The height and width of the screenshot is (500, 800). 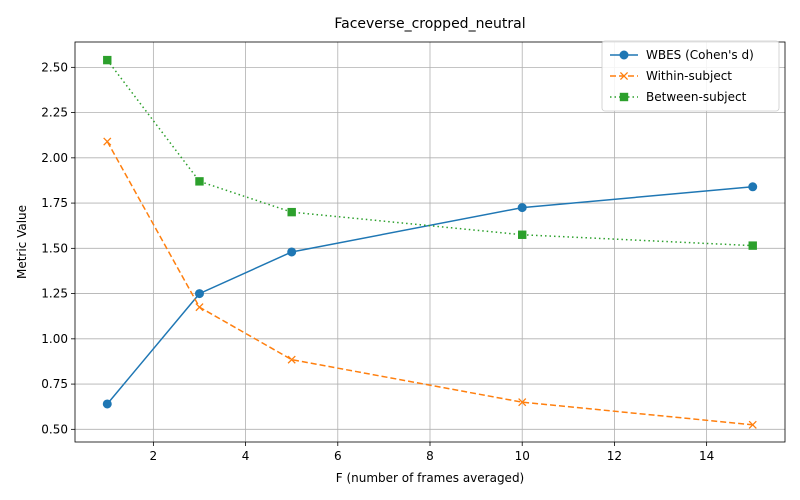 I want to click on legend-label: Within-subject, so click(x=689, y=76).